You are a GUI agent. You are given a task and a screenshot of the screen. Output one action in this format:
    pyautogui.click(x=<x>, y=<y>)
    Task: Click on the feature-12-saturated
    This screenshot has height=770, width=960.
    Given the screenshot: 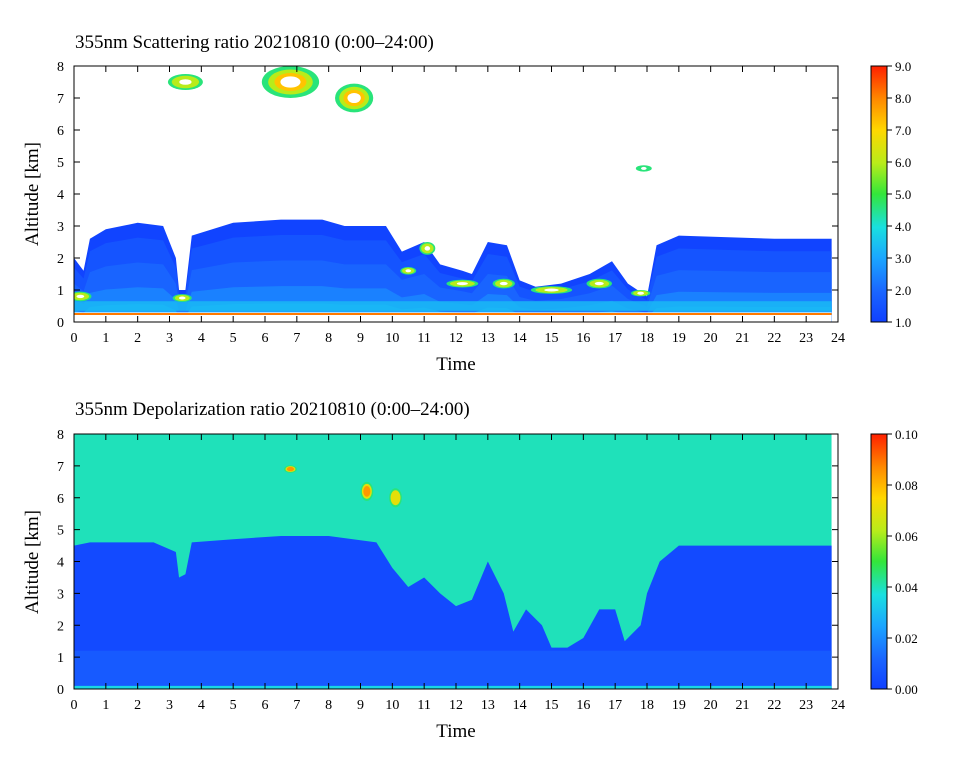 What is the action you would take?
    pyautogui.click(x=644, y=168)
    